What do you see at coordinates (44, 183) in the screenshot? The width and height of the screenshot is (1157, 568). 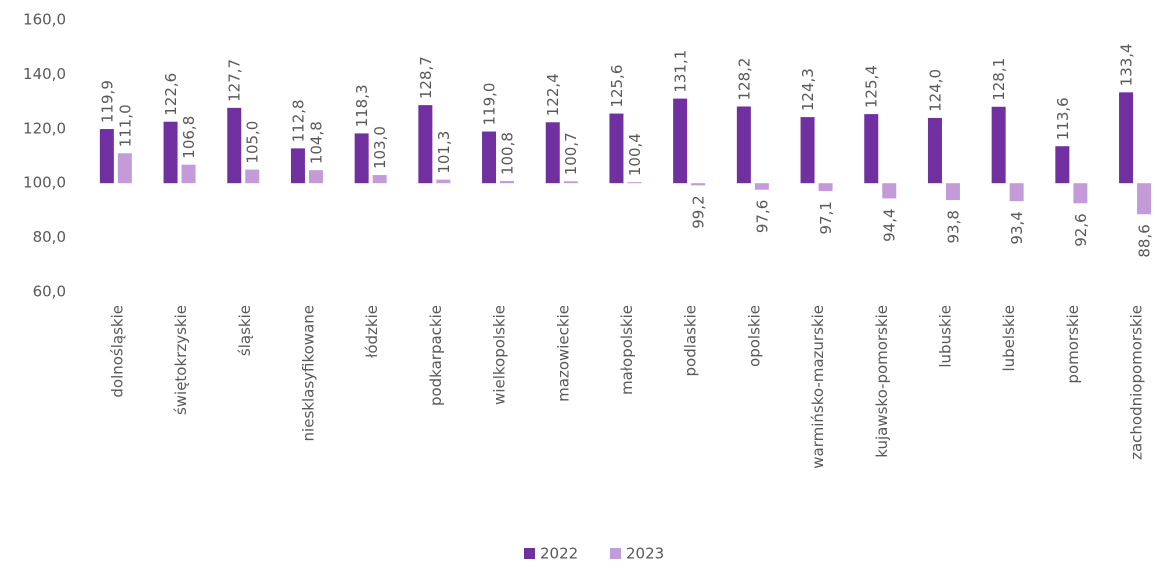 I see `y-tick-label: 100,0` at bounding box center [44, 183].